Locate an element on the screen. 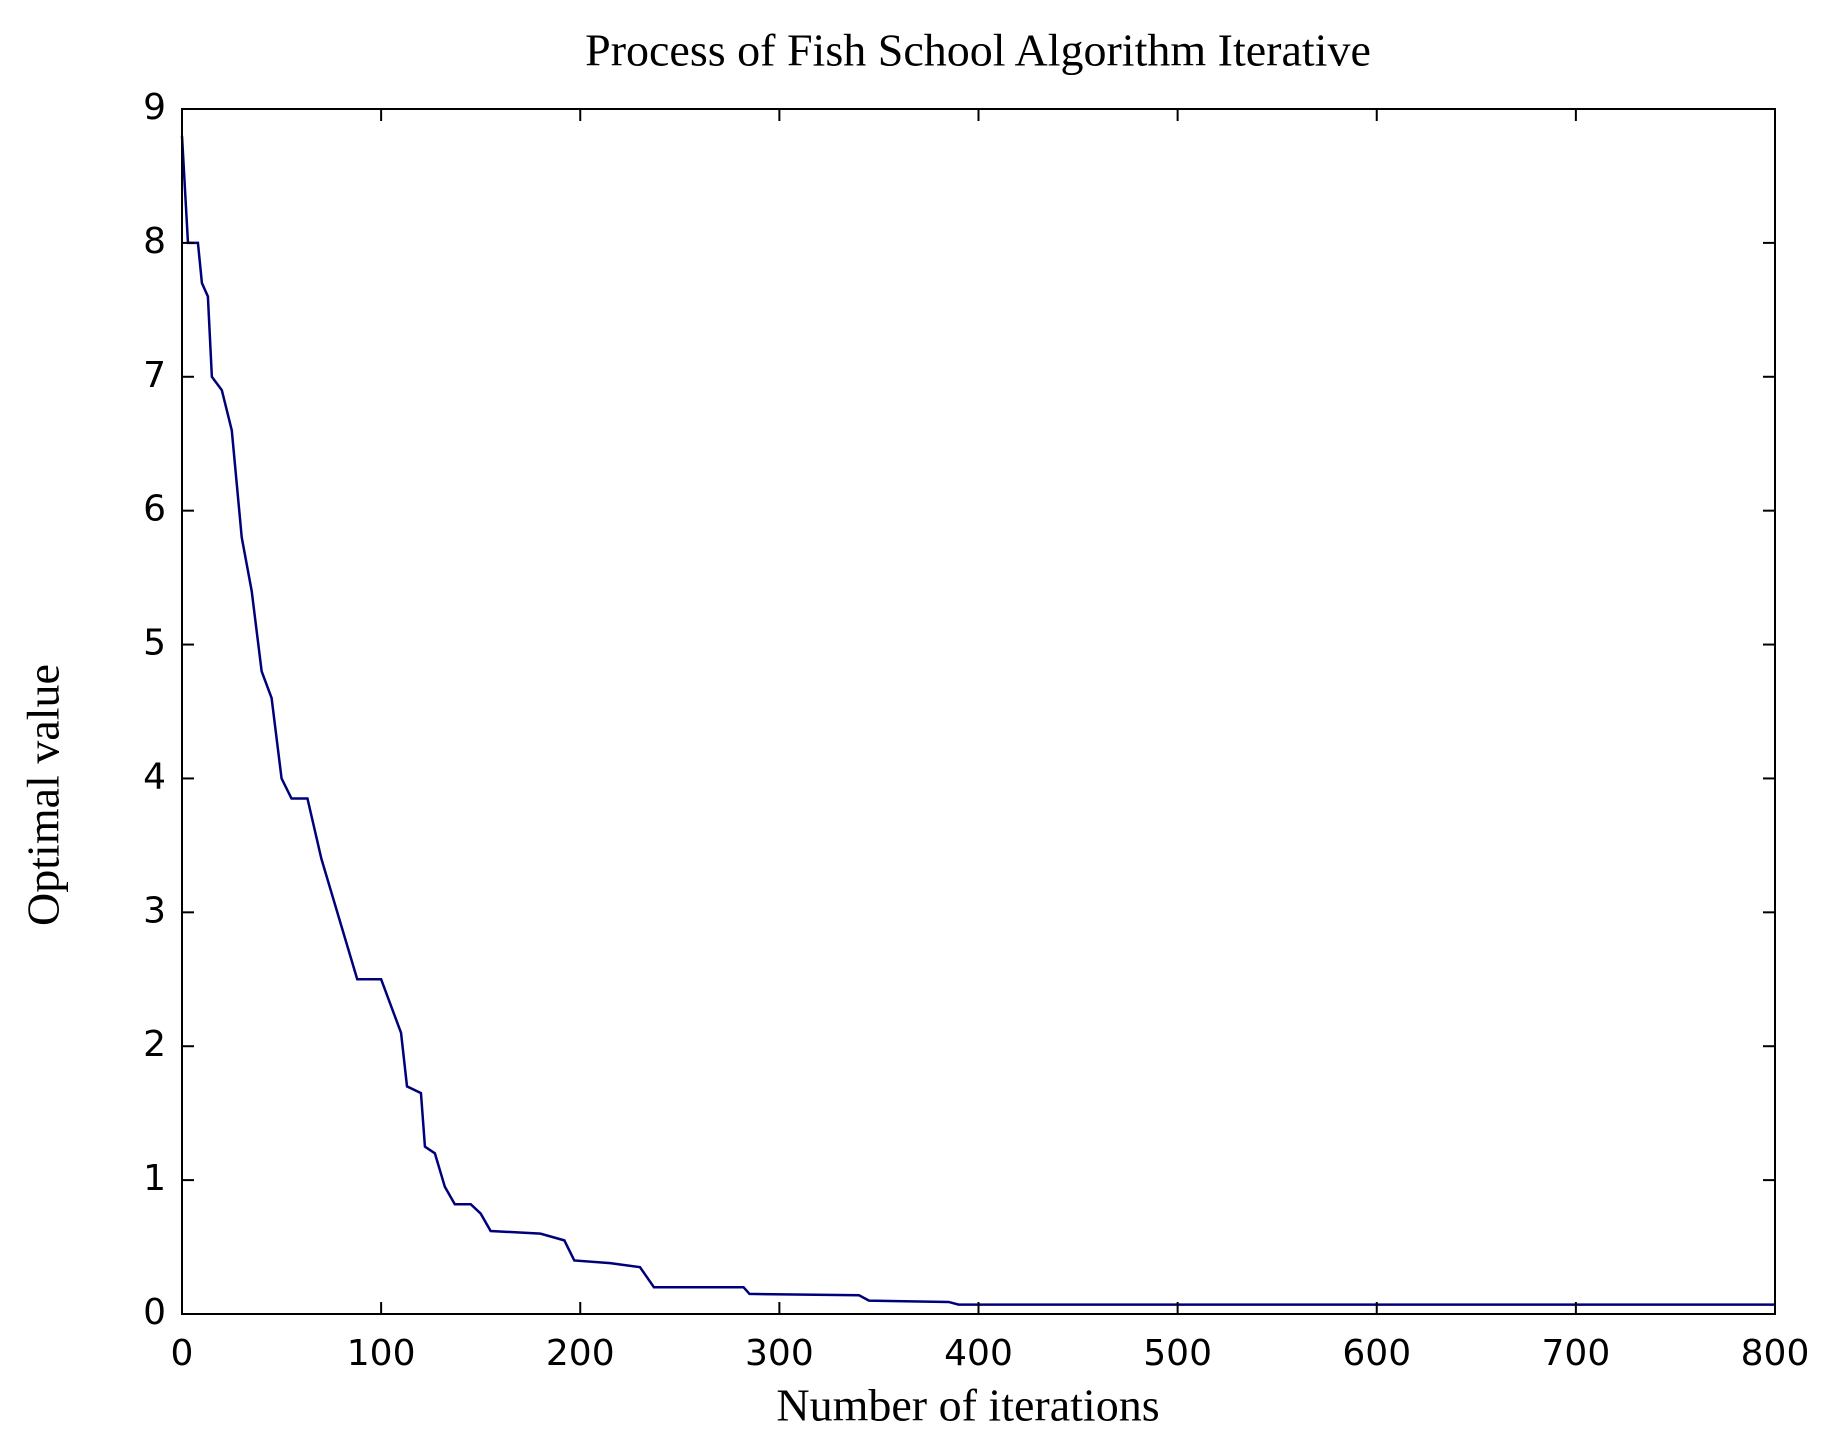  x-tick-label: 700 is located at coordinates (1576, 1353).